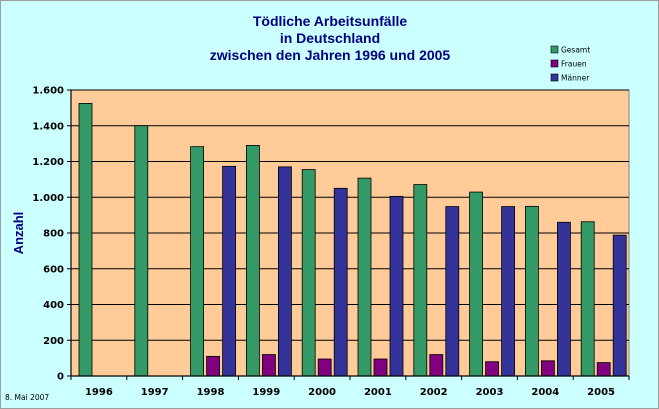  What do you see at coordinates (155, 392) in the screenshot?
I see `x-tick-label: 1997` at bounding box center [155, 392].